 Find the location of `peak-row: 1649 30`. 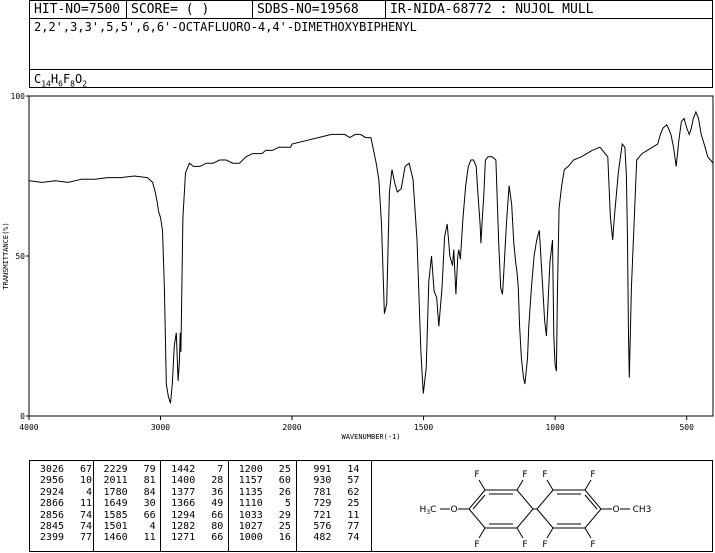

peak-row: 1649 30 is located at coordinates (129, 503).